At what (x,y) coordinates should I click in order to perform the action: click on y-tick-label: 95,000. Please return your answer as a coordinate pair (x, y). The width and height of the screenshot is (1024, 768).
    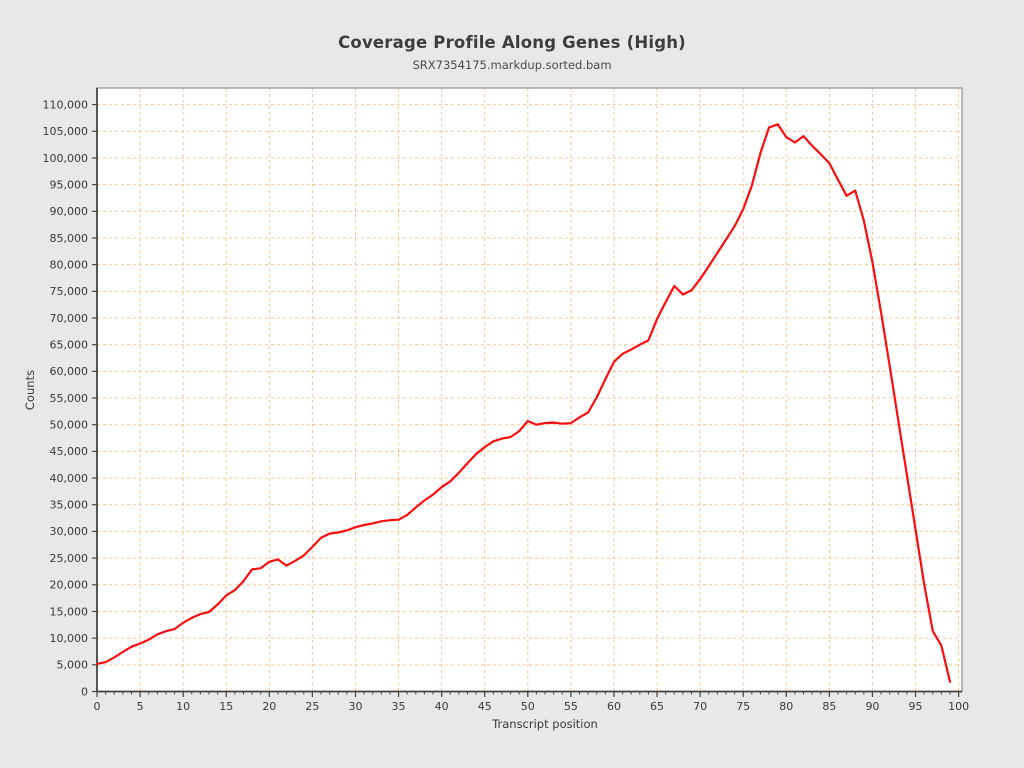
    Looking at the image, I should click on (69, 184).